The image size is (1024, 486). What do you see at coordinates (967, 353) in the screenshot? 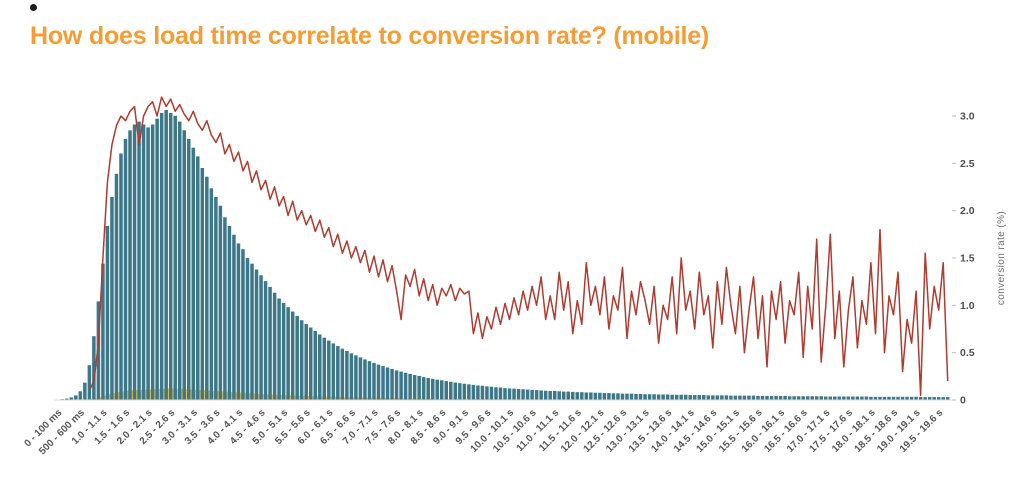
I see `y-tick-label: 0.5` at bounding box center [967, 353].